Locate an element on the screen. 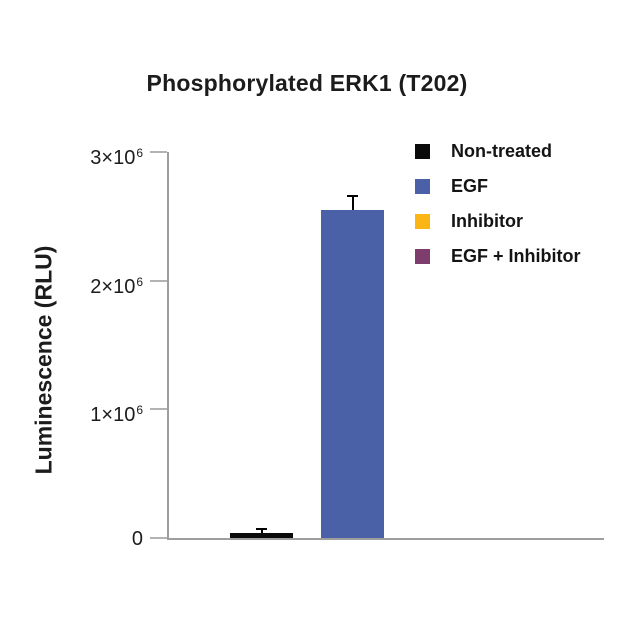  legend-swatch-egf is located at coordinates (422, 186).